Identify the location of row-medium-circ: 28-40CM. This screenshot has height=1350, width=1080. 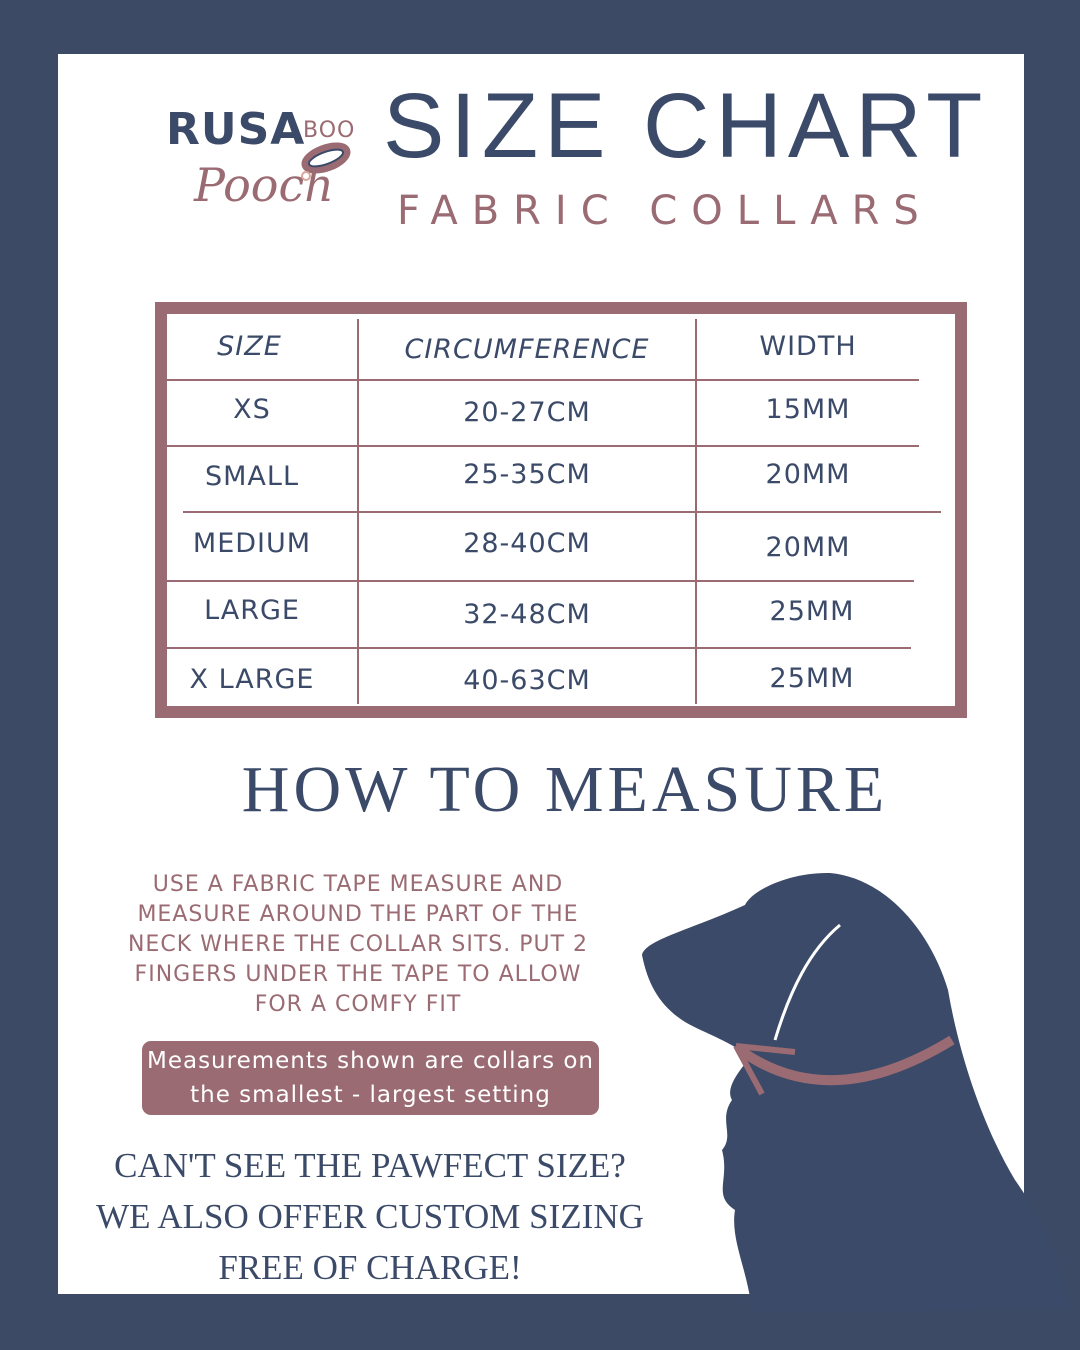
(527, 543).